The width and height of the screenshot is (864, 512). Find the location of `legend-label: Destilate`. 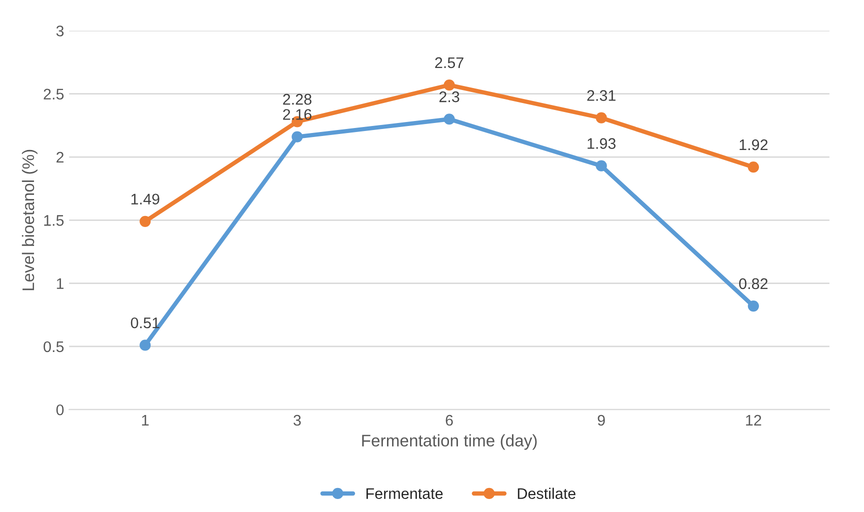

legend-label: Destilate is located at coordinates (547, 493).